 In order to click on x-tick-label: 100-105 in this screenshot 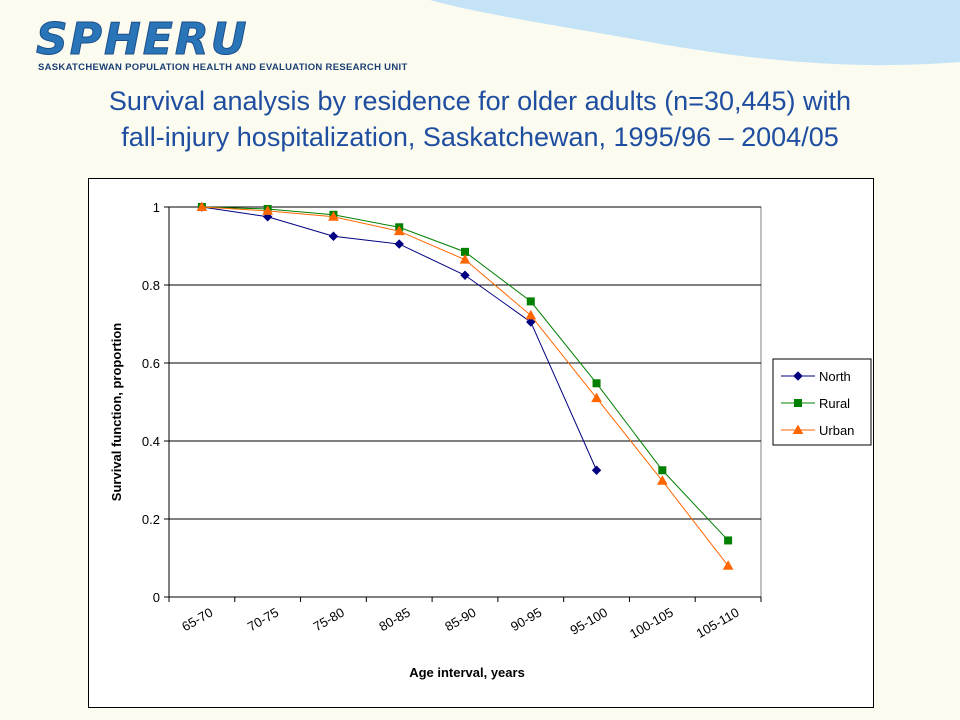, I will do `click(651, 623)`.